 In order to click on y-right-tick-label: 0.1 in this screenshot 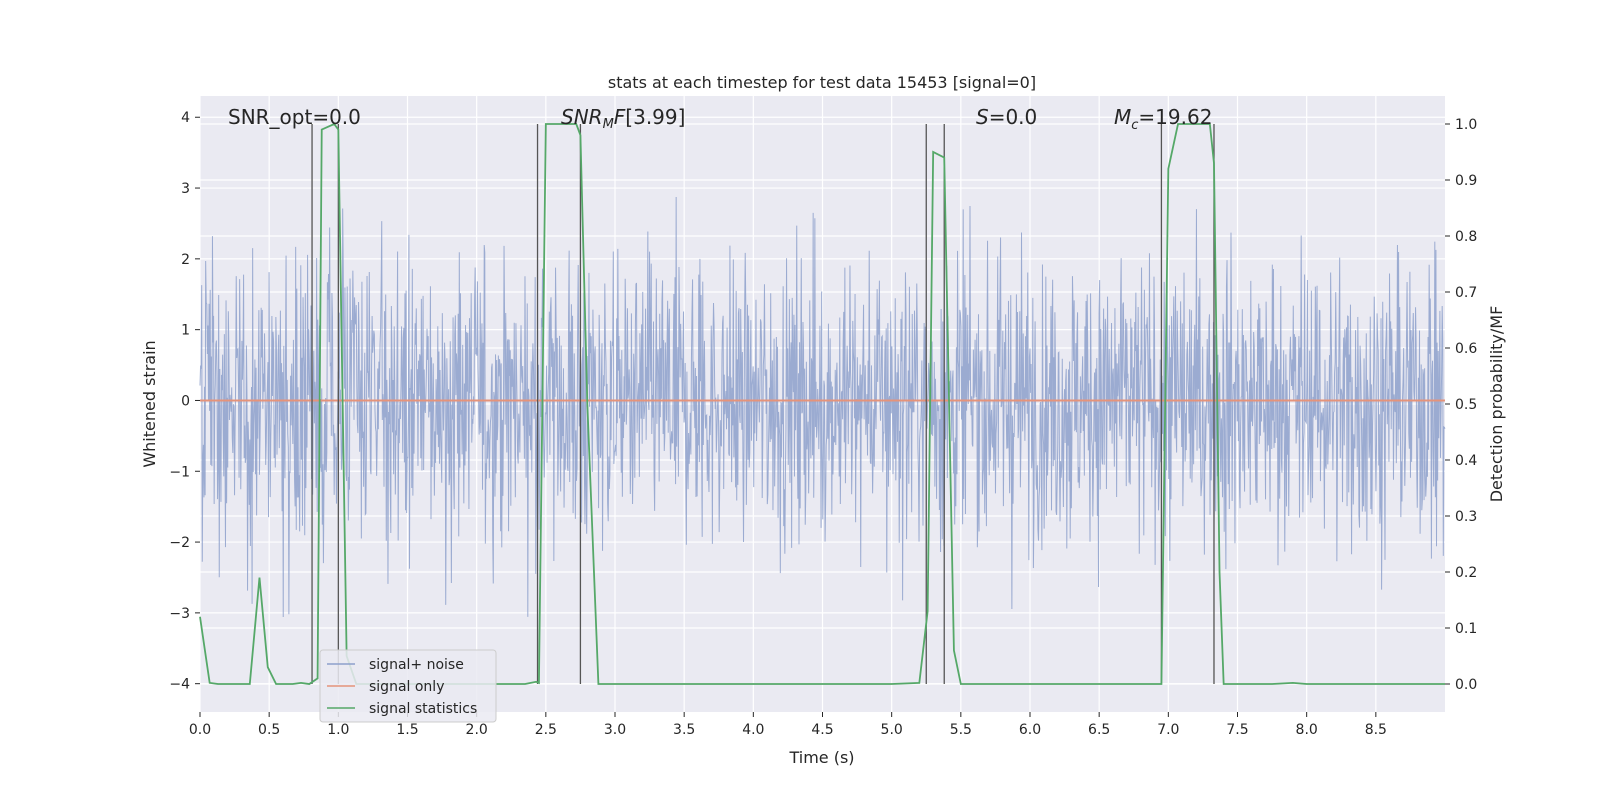, I will do `click(1466, 629)`.